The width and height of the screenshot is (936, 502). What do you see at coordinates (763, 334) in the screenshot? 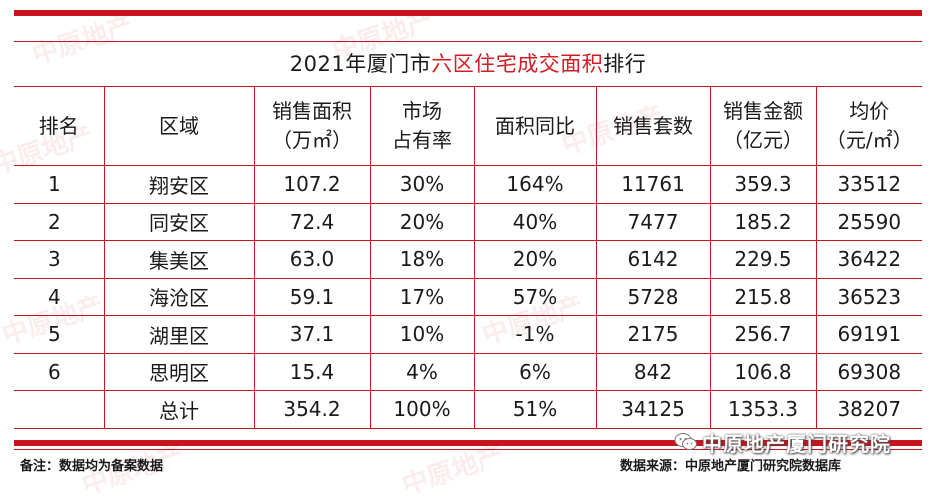
I see `table-cell: 256.7` at bounding box center [763, 334].